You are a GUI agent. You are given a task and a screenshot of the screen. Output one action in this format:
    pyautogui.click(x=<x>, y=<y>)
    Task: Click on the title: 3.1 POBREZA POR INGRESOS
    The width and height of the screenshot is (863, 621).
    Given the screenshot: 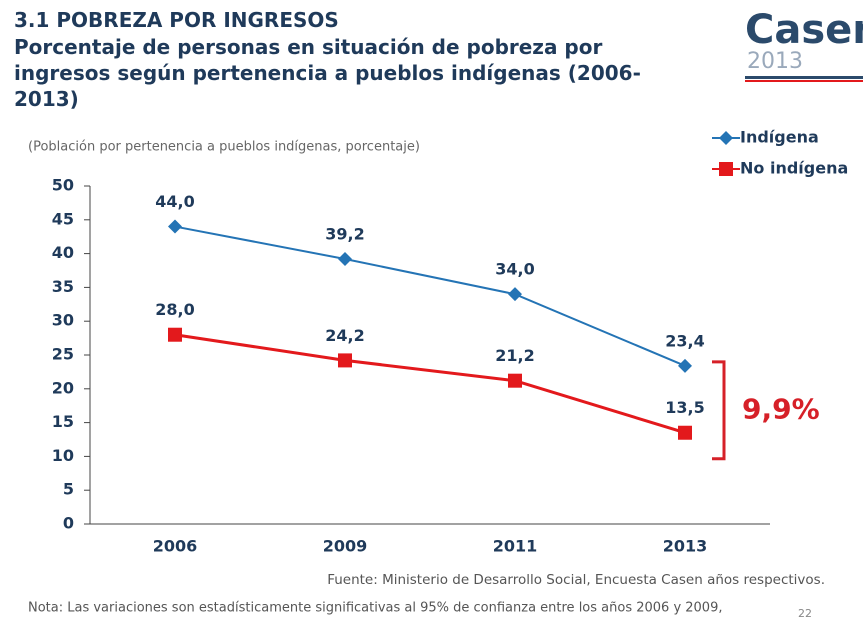 What is the action you would take?
    pyautogui.click(x=176, y=20)
    